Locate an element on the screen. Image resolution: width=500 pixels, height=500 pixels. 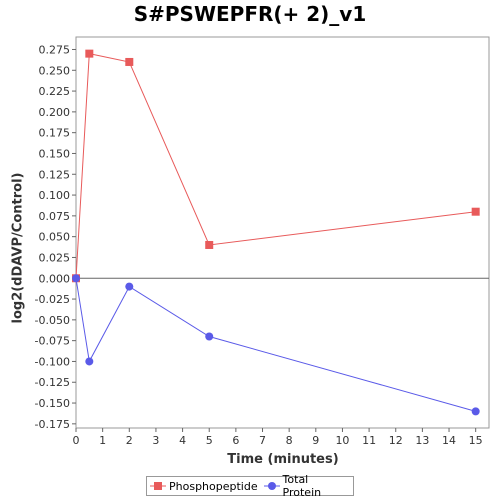
y-tick-label: -0.125 is located at coordinates (52, 382).